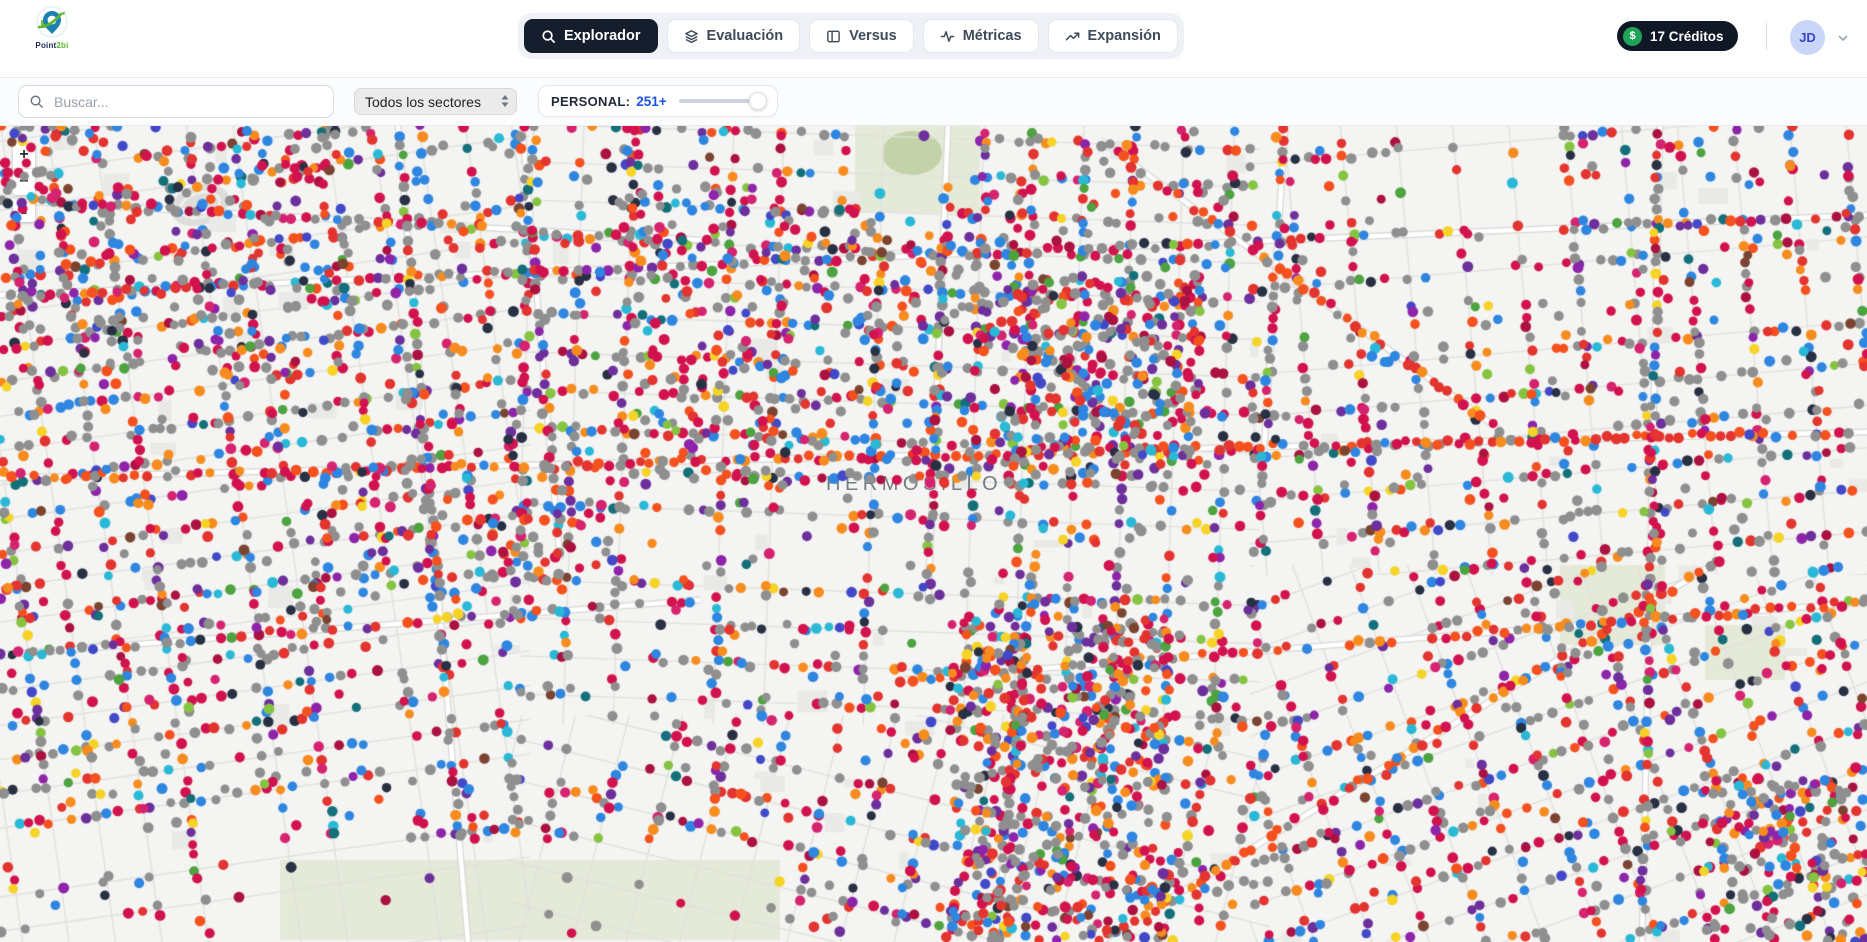 The height and width of the screenshot is (942, 1867). Describe the element at coordinates (1766, 36) in the screenshot. I see `header-divider` at that location.